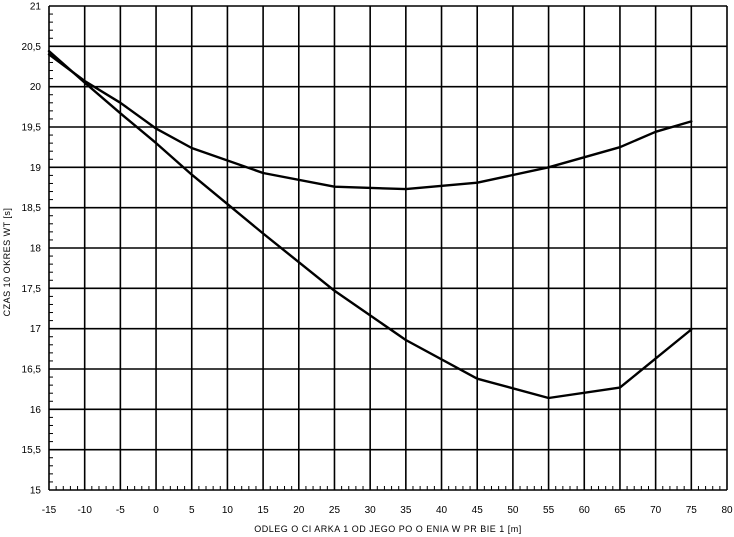  Describe the element at coordinates (549, 510) in the screenshot. I see `x-tick-label: 55` at that location.